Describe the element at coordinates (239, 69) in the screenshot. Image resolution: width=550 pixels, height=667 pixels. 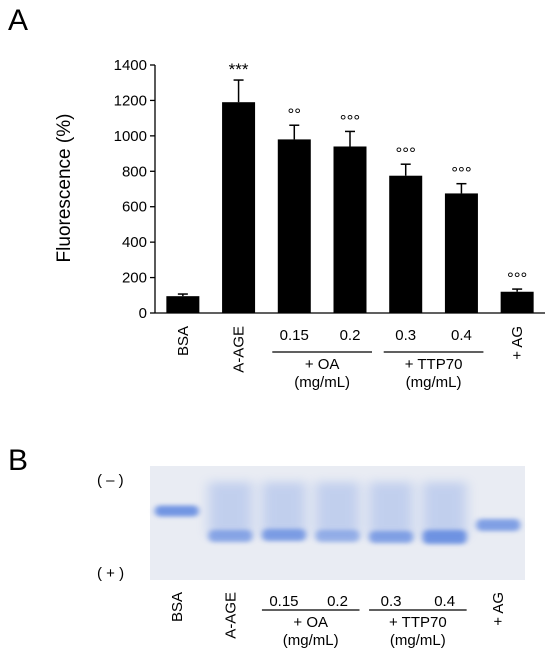
I see `significance-label: ***` at that location.